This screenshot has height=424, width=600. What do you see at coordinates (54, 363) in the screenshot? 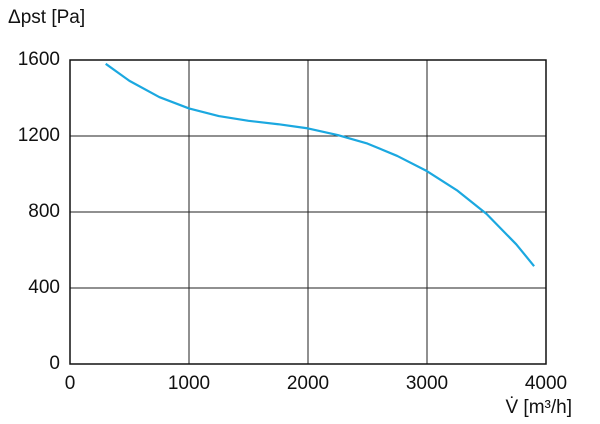
I see `y-tick-label: 0` at bounding box center [54, 363].